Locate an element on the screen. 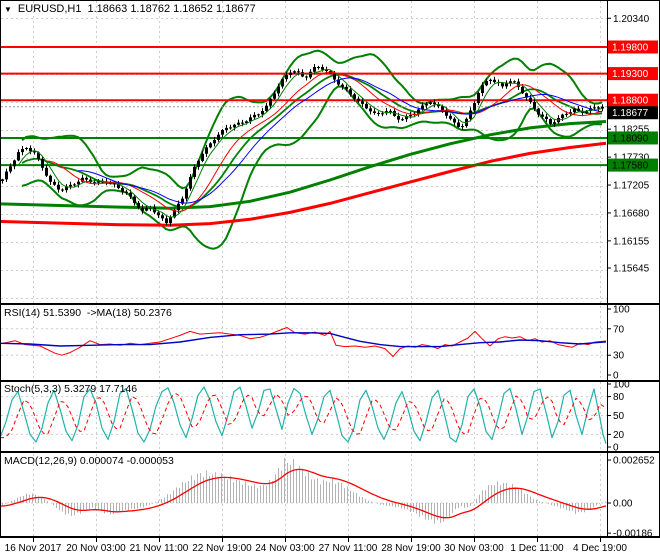  price-tick-label: 1.17205 is located at coordinates (631, 186).